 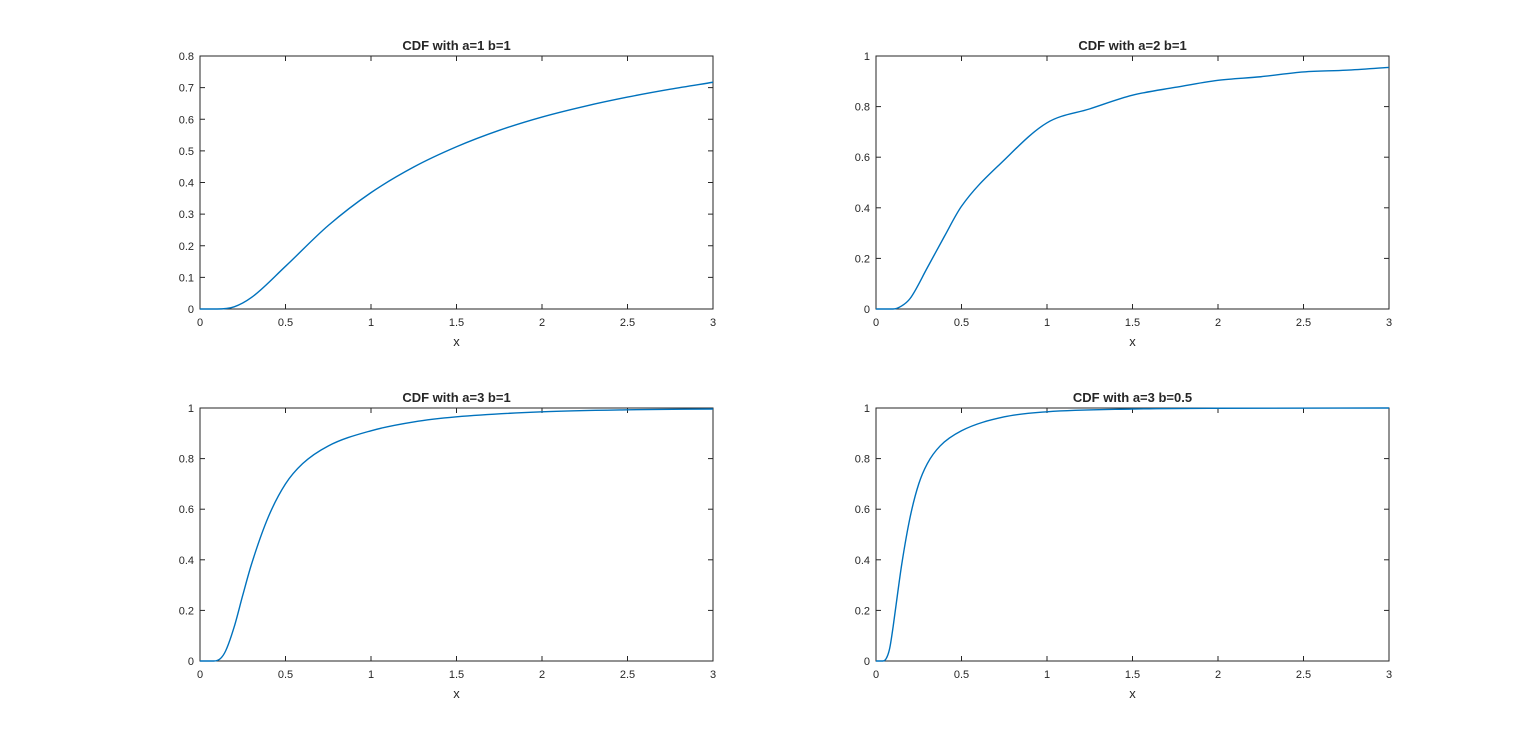 I want to click on subplot-1-axes, so click(x=456, y=182).